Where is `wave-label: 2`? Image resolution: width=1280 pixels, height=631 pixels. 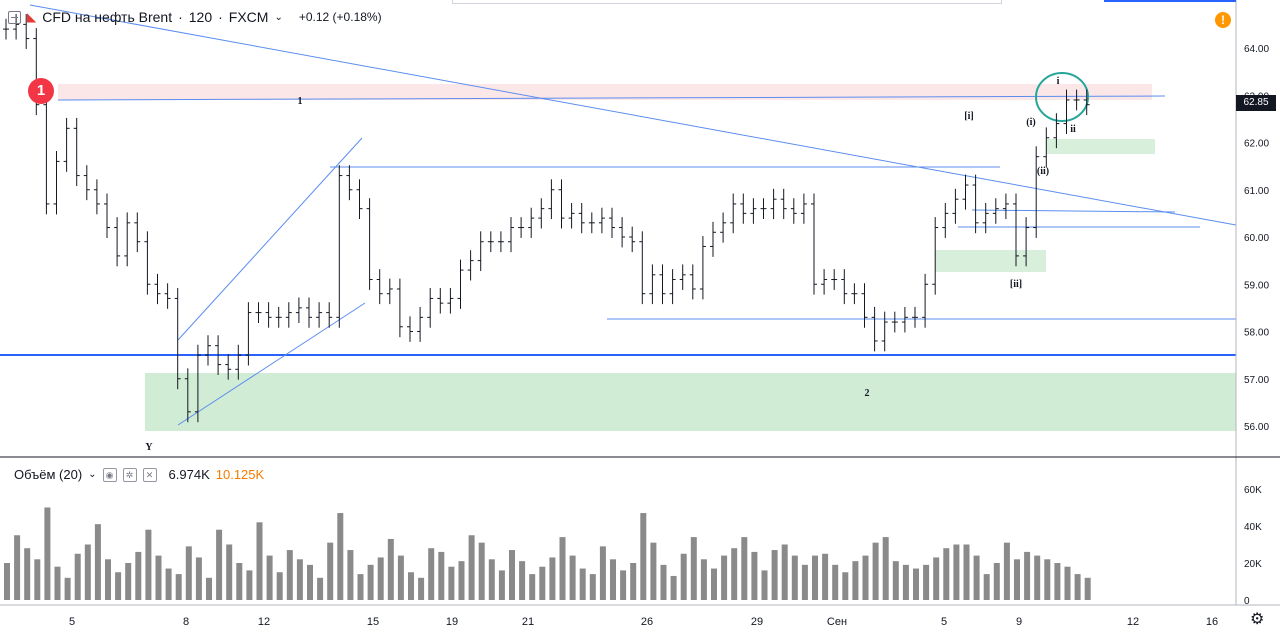
wave-label: 2 is located at coordinates (867, 393).